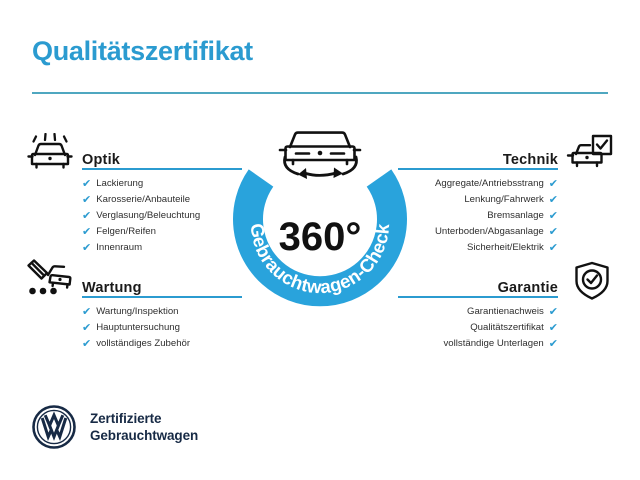 Image resolution: width=640 pixels, height=480 pixels. Describe the element at coordinates (148, 215) in the screenshot. I see `list-item-label: Verglasung/Beleuchtung` at that location.